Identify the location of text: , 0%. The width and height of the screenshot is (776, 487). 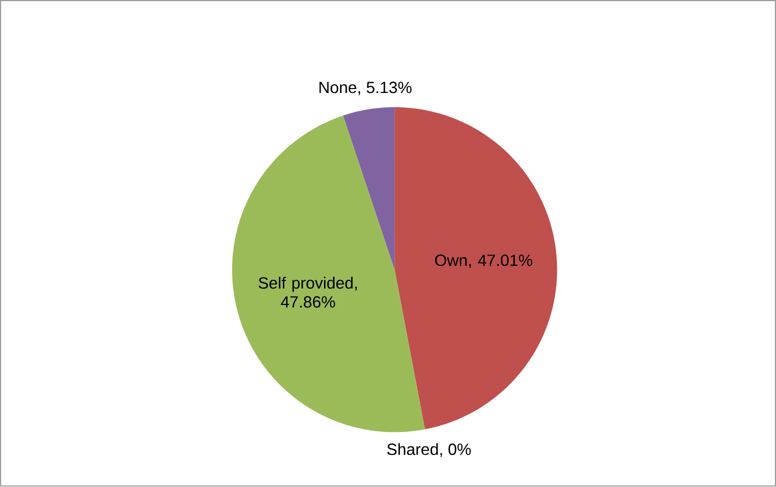
(455, 451).